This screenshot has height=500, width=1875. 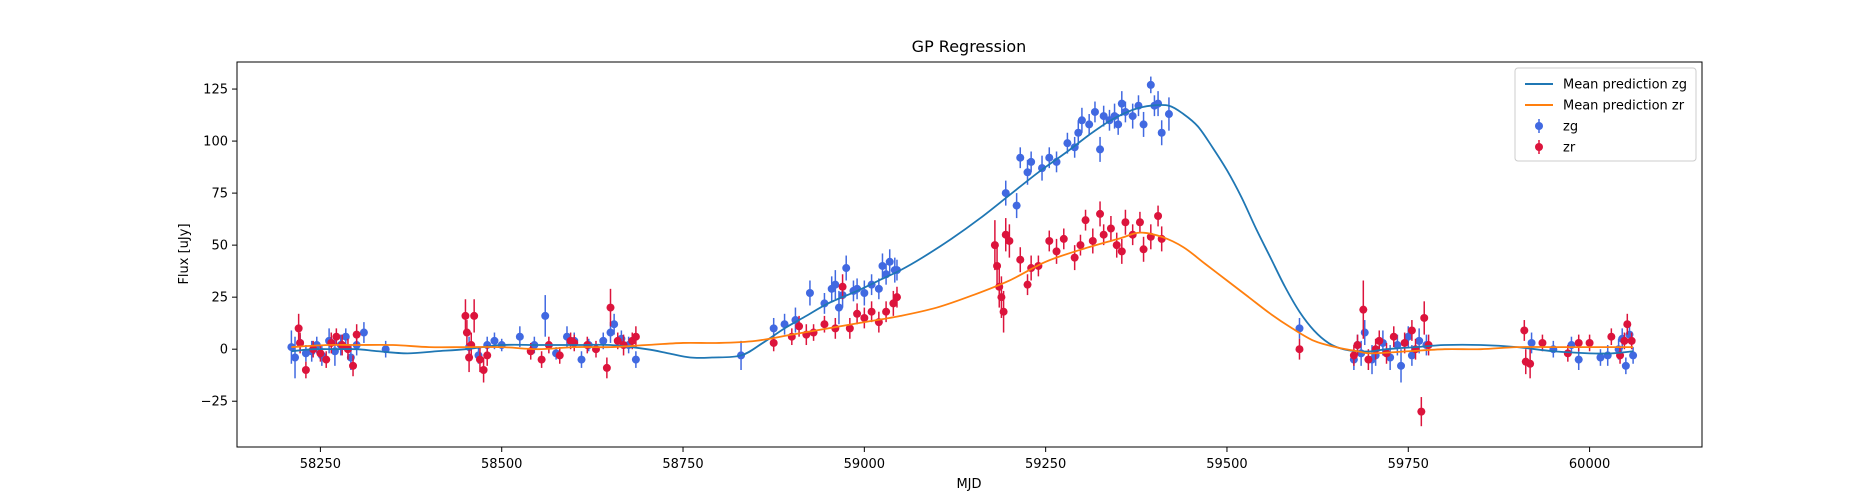 I want to click on x-tick-label: 58750, so click(x=682, y=464).